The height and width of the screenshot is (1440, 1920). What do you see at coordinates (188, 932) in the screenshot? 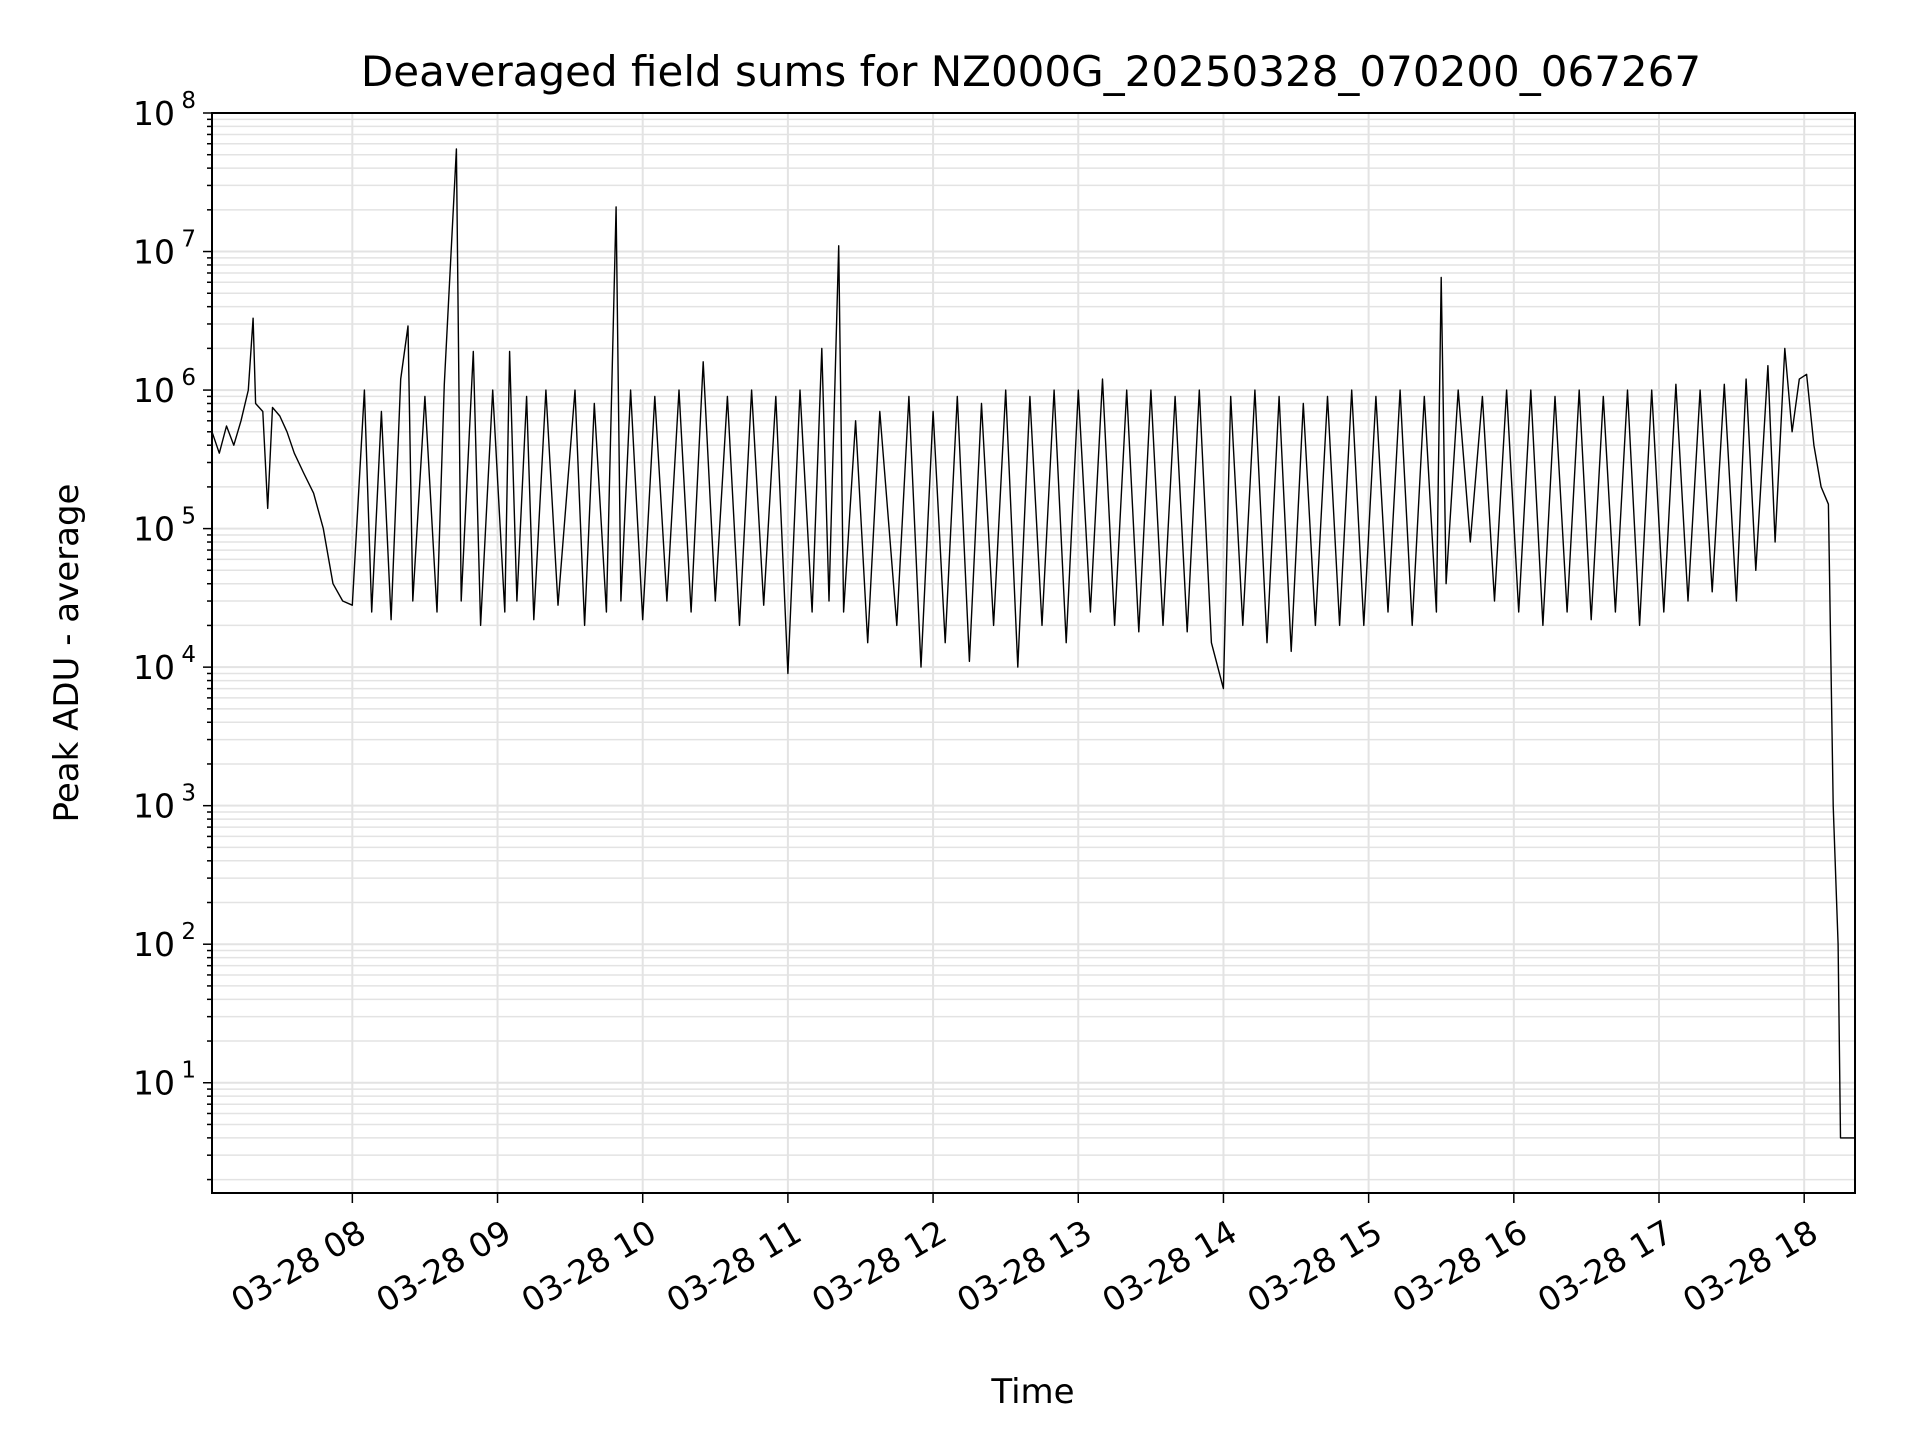
I see `y-tick-exponent: 2` at bounding box center [188, 932].